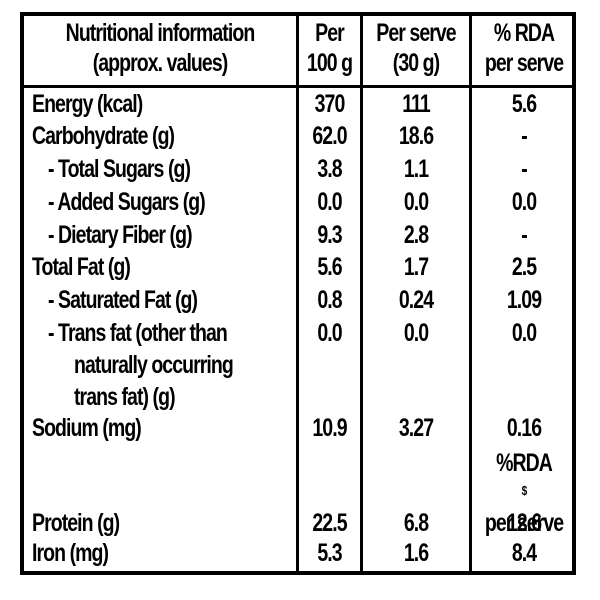  What do you see at coordinates (524, 235) in the screenshot?
I see `row-value-dietary-fiber-rda: -` at bounding box center [524, 235].